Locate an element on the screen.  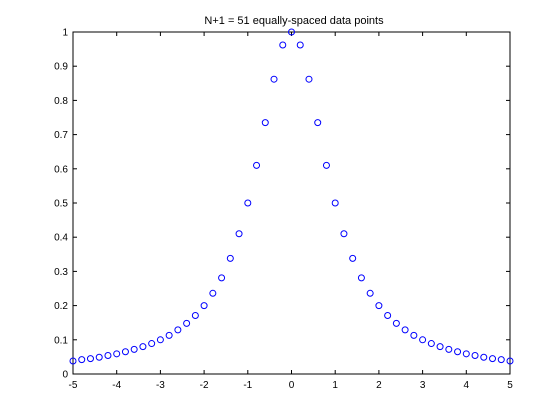
x-tick-label: 1 is located at coordinates (335, 385).